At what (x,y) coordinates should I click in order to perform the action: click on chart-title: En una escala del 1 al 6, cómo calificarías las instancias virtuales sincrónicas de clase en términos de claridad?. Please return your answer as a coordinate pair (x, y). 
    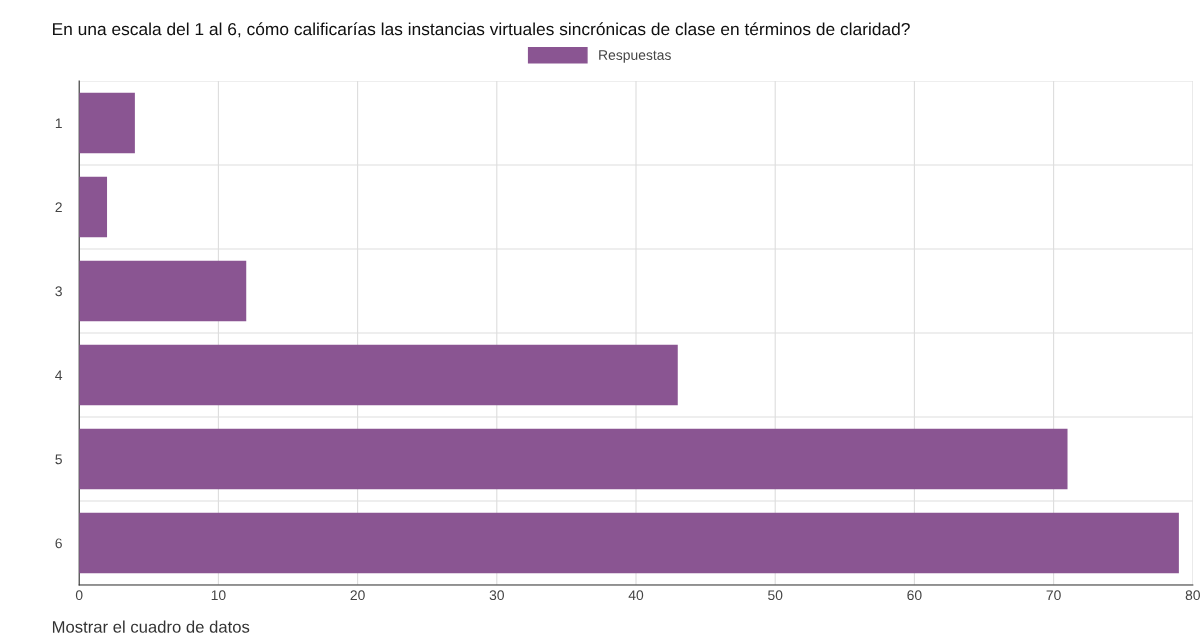
    Looking at the image, I should click on (481, 30).